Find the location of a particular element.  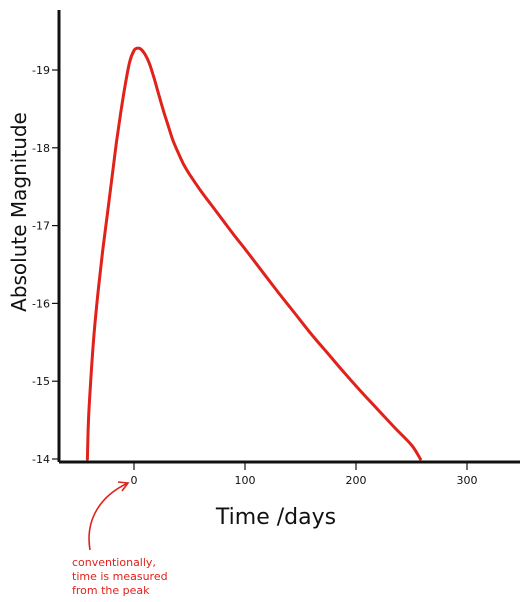

y-tick-label: -19 is located at coordinates (41, 70).